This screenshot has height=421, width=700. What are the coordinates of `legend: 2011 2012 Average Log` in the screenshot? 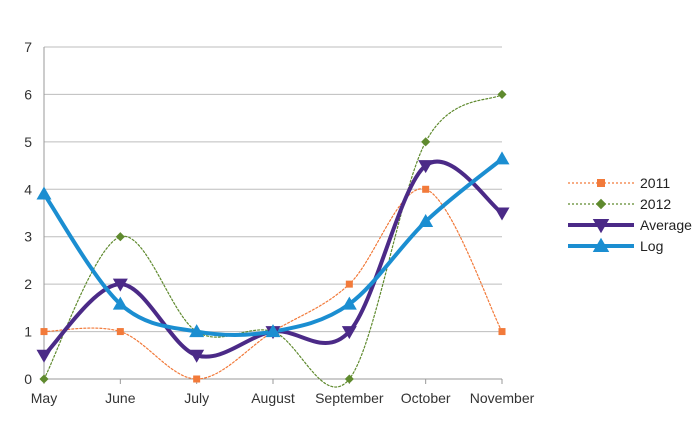 It's located at (630, 214).